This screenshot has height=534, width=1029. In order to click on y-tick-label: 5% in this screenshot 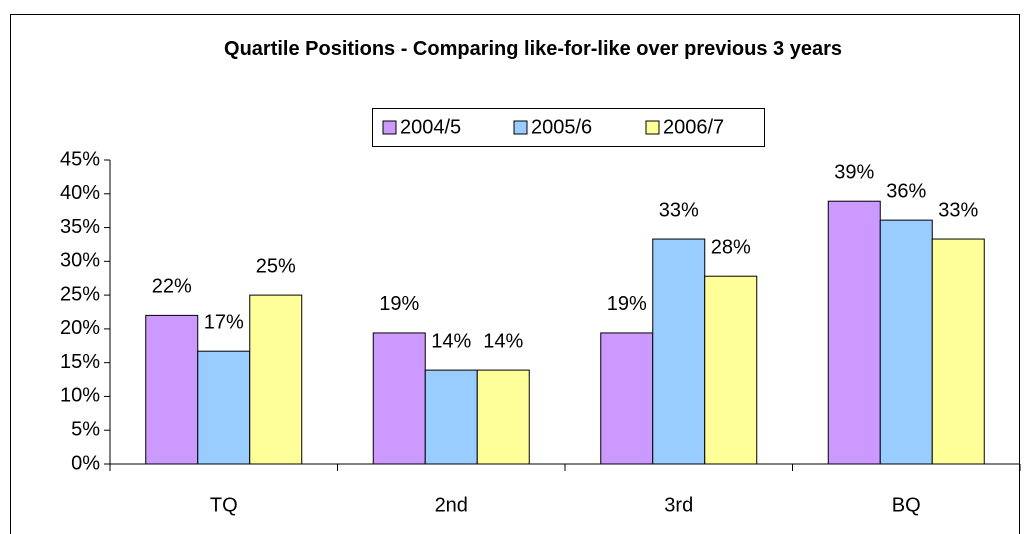, I will do `click(85, 430)`.